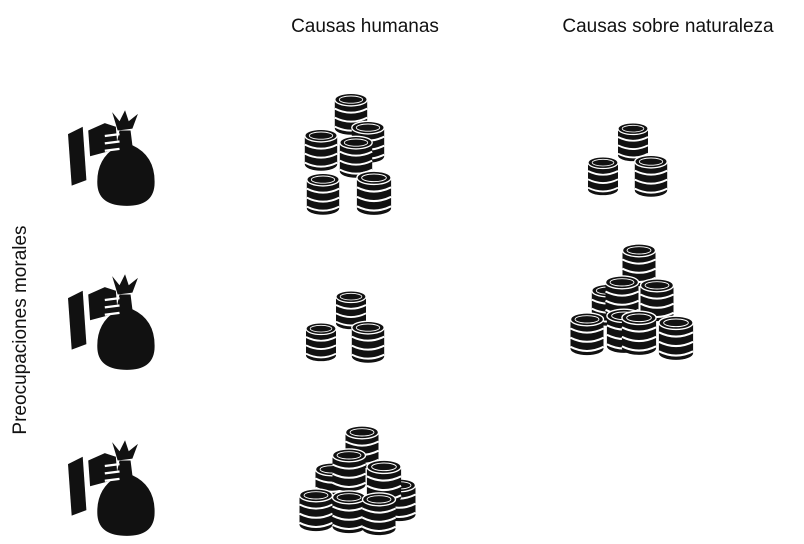  I want to click on money-bags, so click(112, 323).